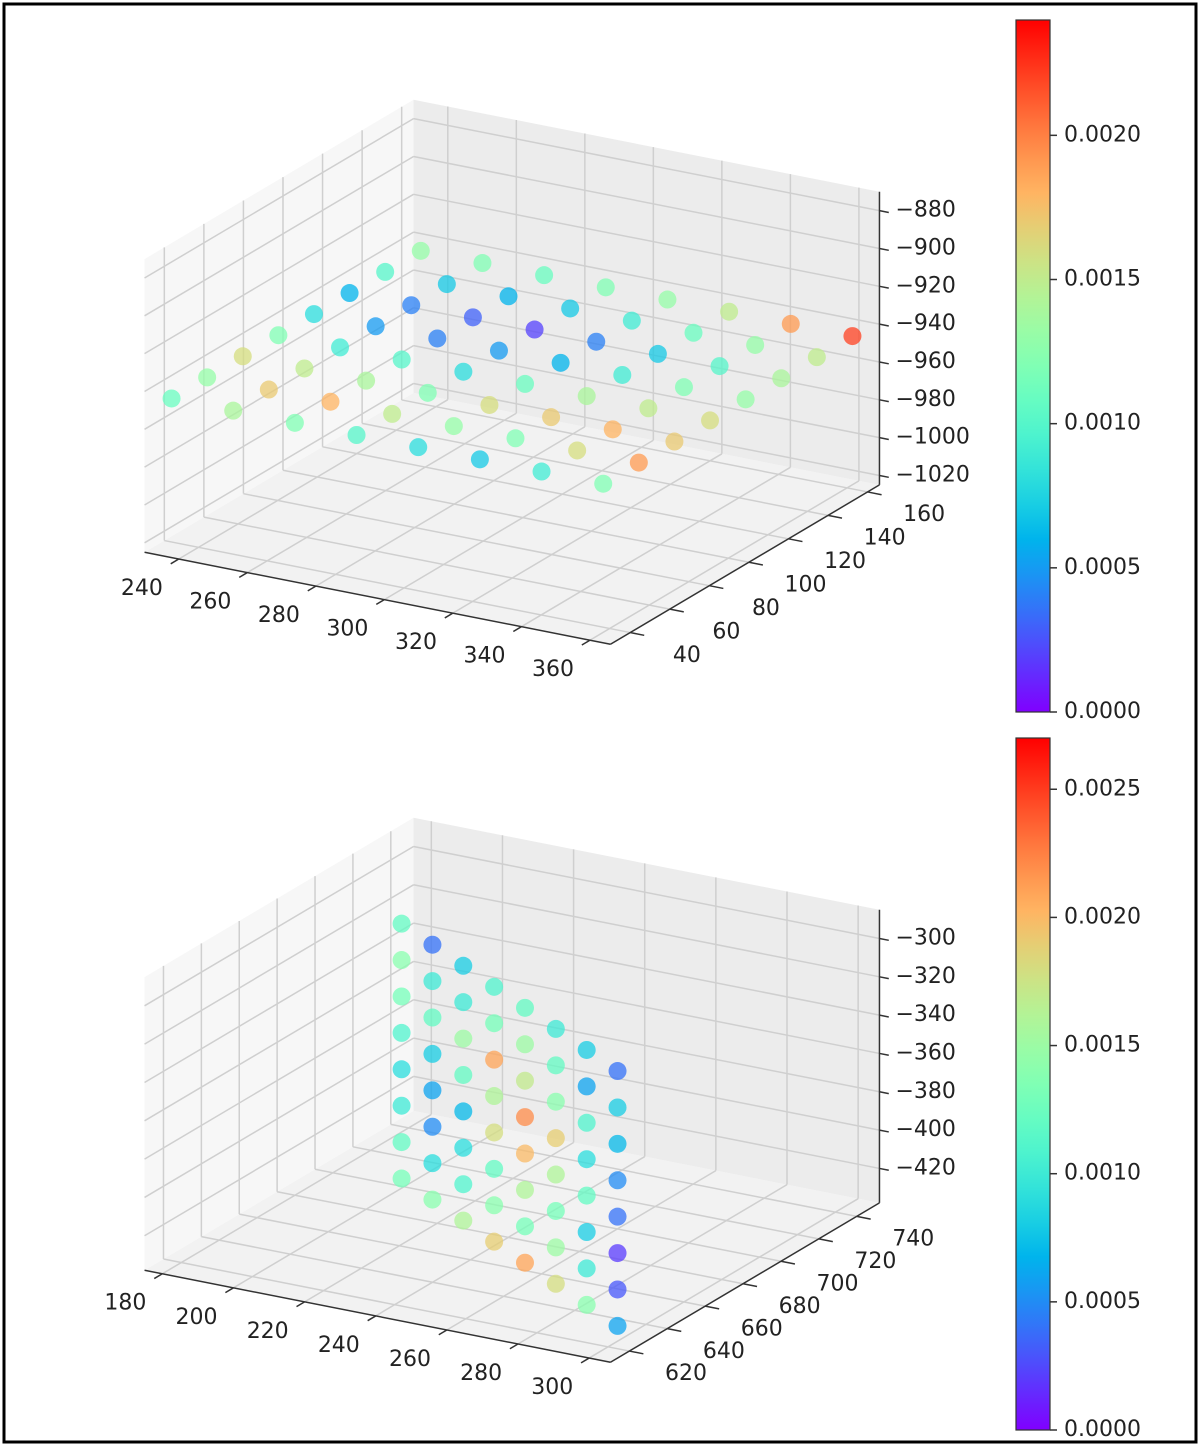  I want to click on y-tick-label: 620, so click(686, 1373).